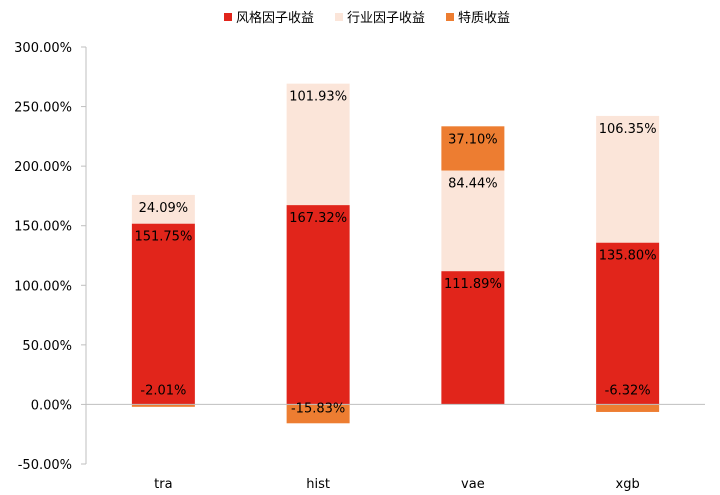  I want to click on data-label: -15.83%, so click(318, 408).